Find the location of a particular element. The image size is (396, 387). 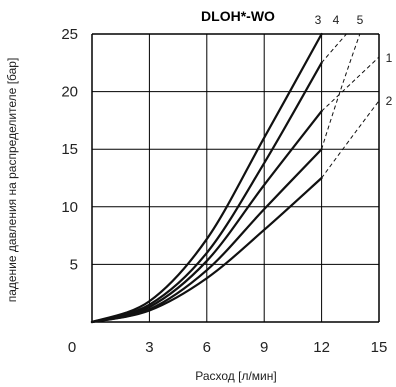

chart-title: DLOH*-WO is located at coordinates (238, 16).